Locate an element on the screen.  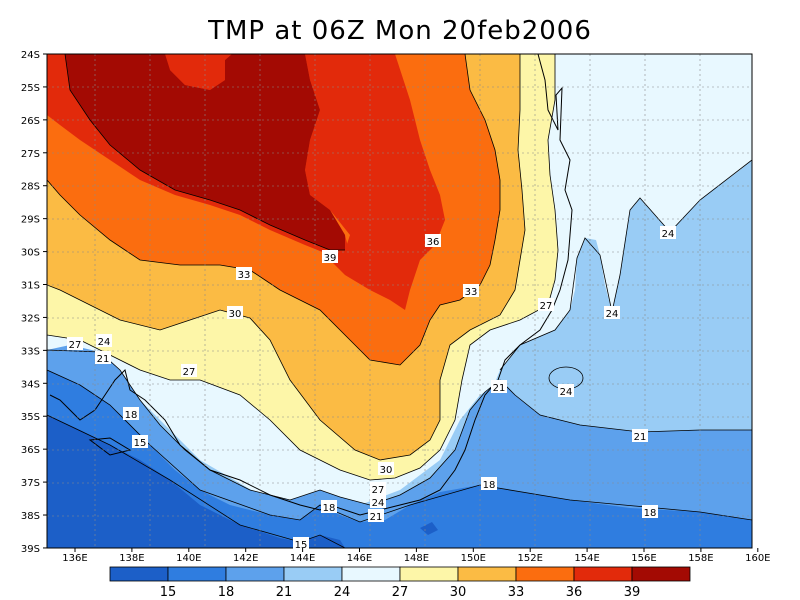
lon-label: 156E is located at coordinates (643, 558).